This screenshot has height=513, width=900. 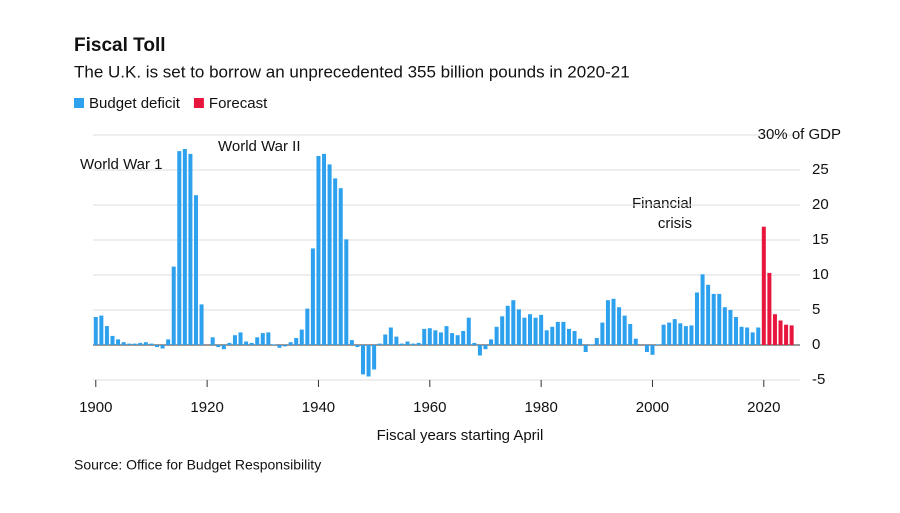 I want to click on annotation: crisis, so click(x=675, y=223).